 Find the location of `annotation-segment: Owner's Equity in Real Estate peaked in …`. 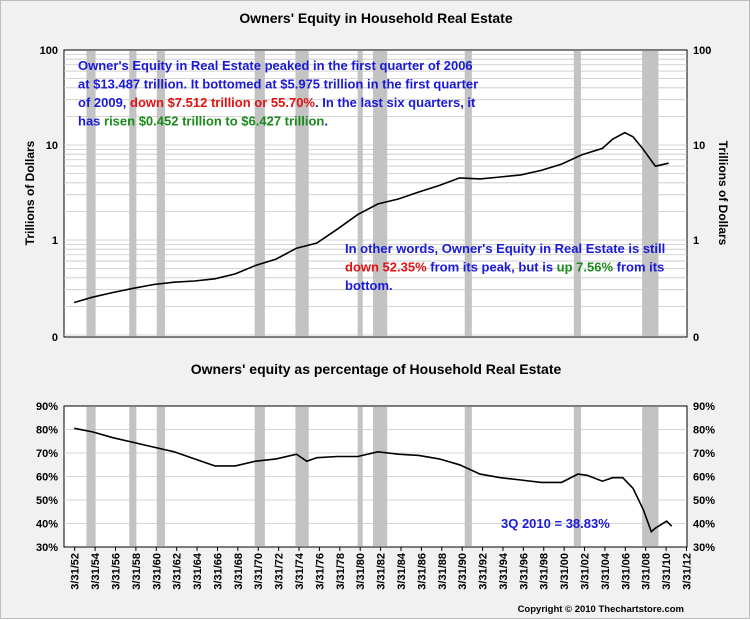

annotation-segment: Owner's Equity in Real Estate peaked in … is located at coordinates (275, 65).